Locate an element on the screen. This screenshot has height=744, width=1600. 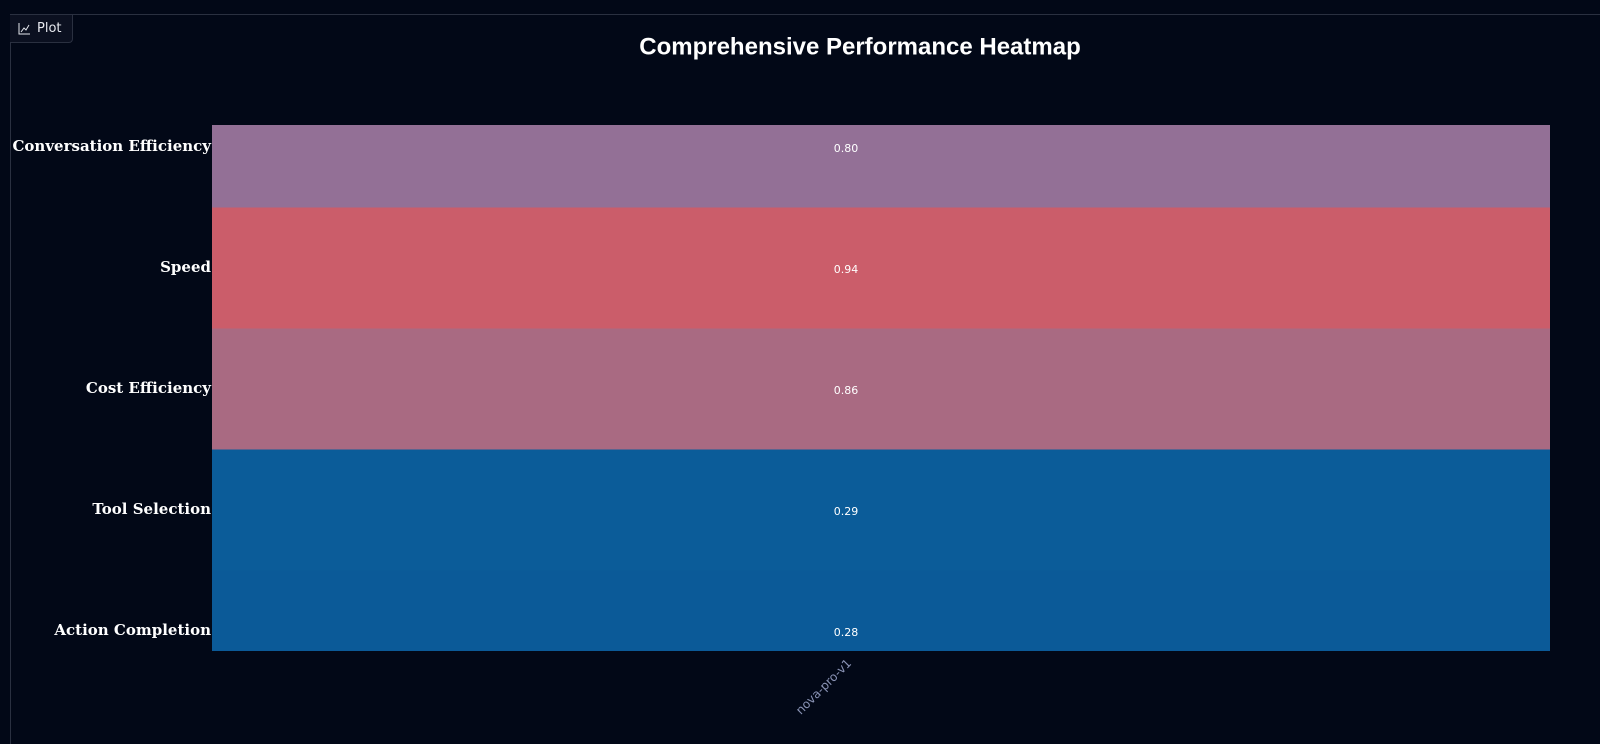
value-label: 0.29 is located at coordinates (846, 511).